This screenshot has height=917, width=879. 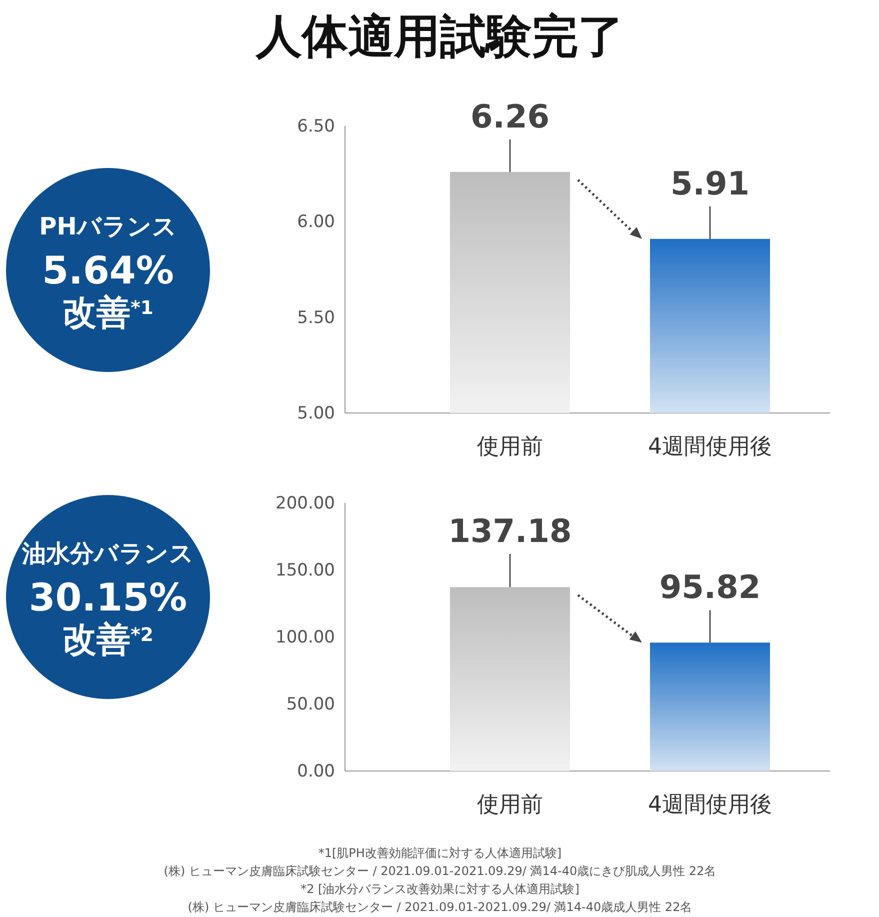 I want to click on text: 30.15%, so click(x=108, y=597).